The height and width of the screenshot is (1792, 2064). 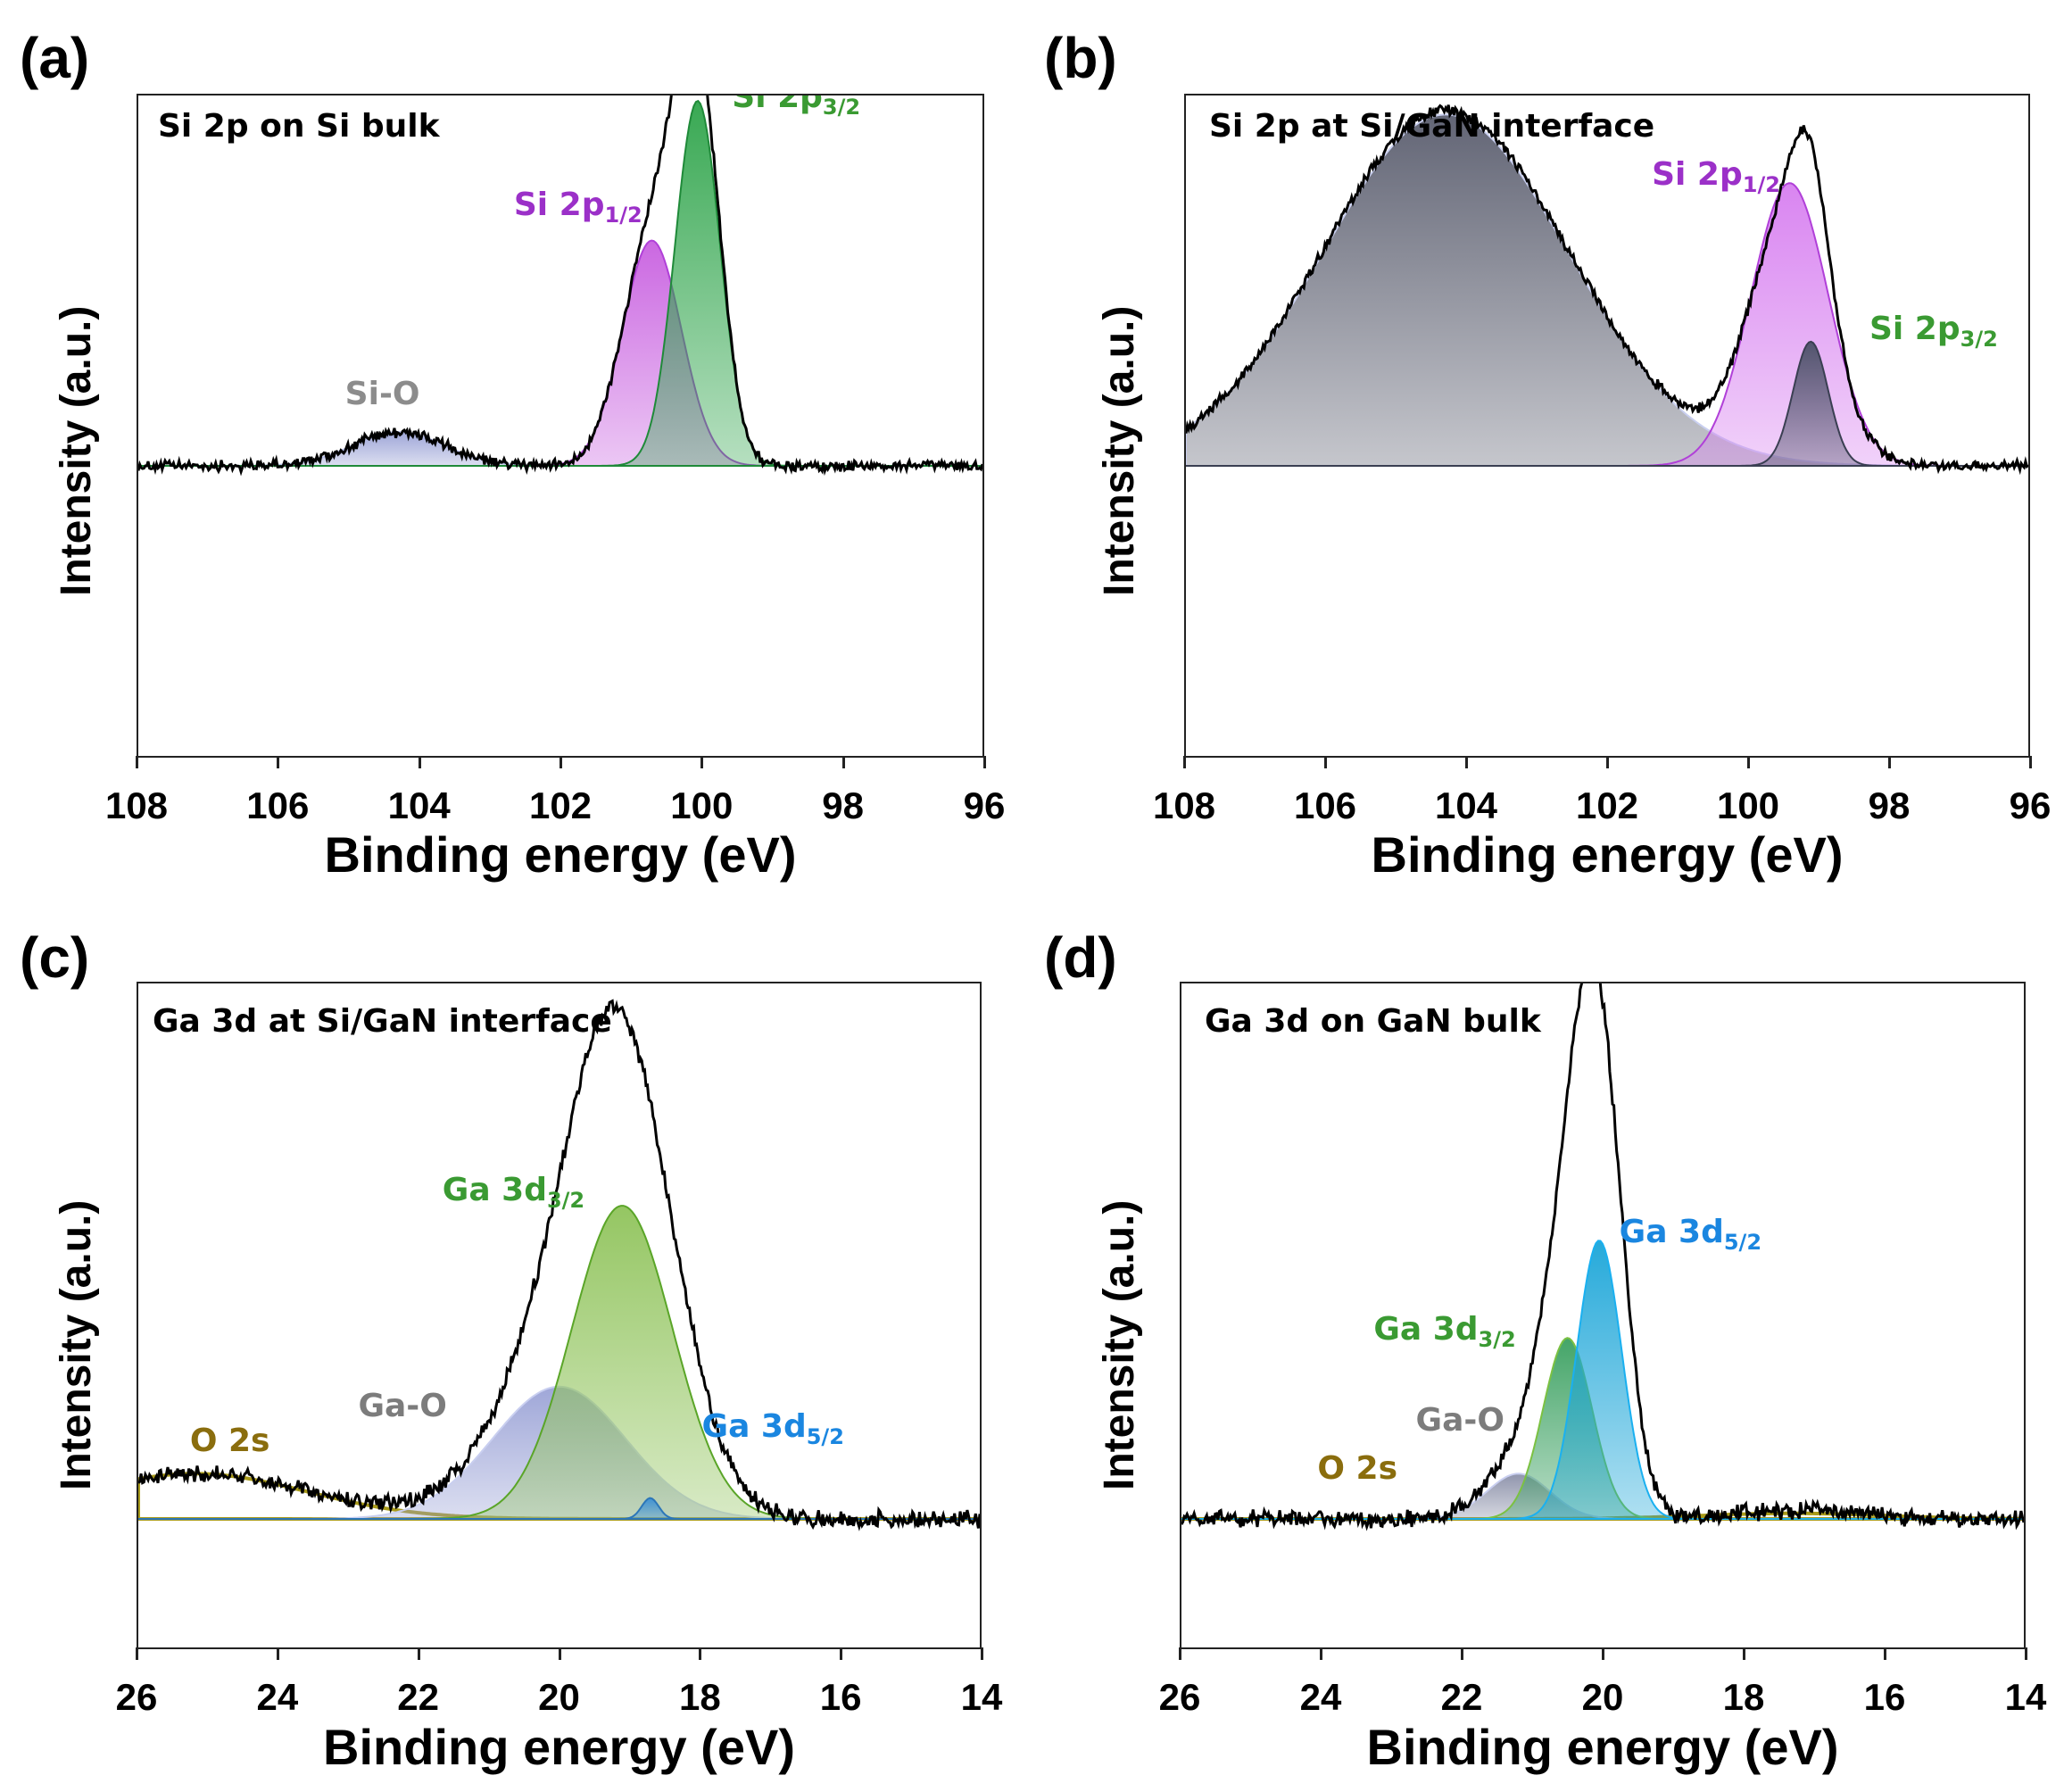 I want to click on panel-label: (b), so click(x=1081, y=58).